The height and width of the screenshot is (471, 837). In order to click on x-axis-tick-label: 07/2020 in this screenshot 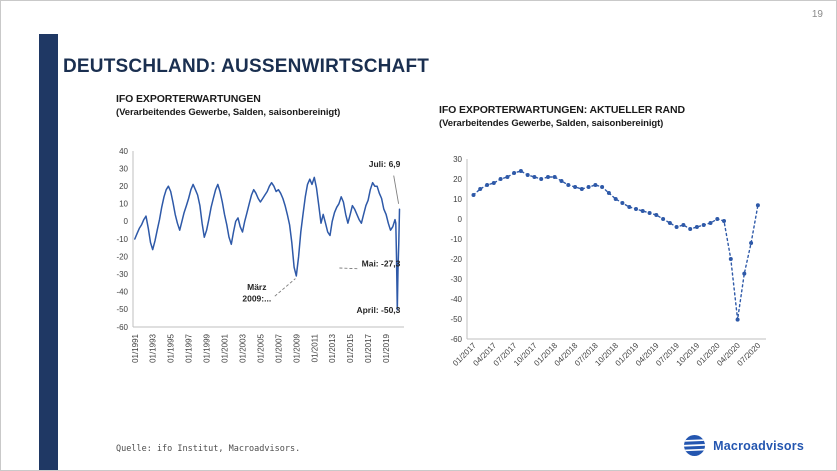, I will do `click(748, 354)`.